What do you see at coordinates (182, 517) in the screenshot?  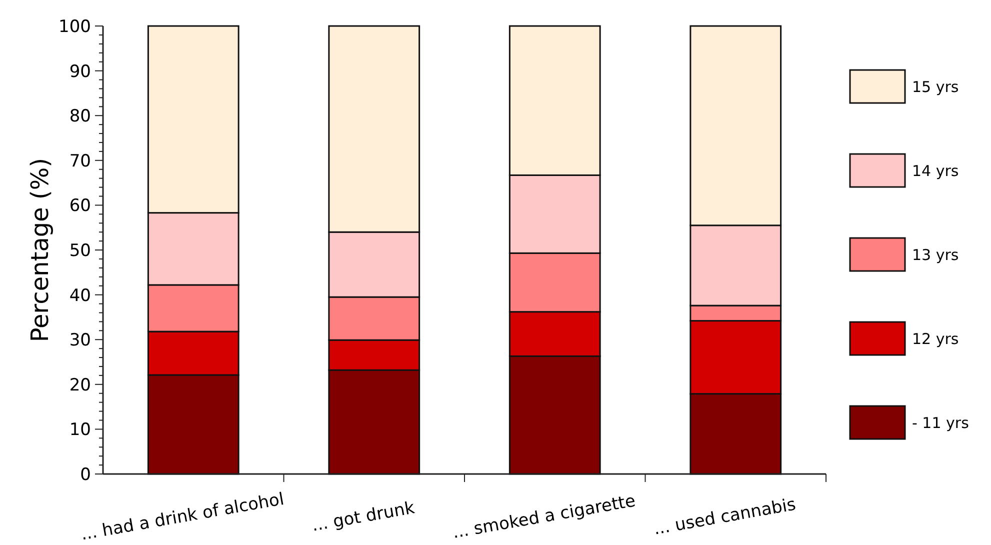 I see `x-tick-label: ... had a drink of alcohol` at bounding box center [182, 517].